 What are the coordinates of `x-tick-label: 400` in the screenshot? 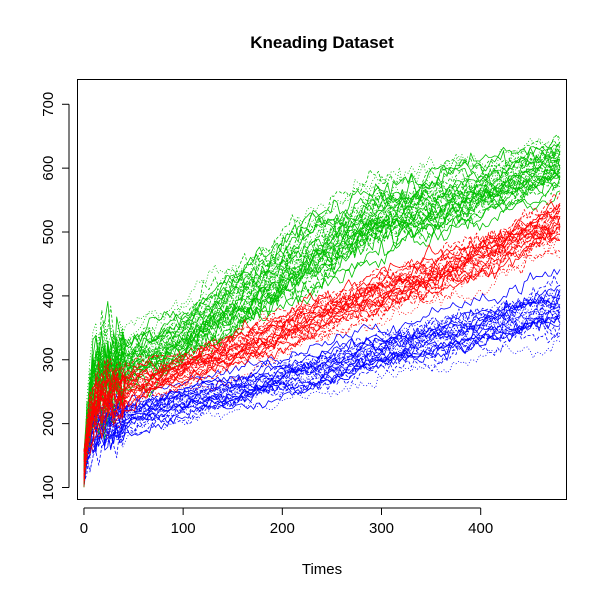 It's located at (480, 528).